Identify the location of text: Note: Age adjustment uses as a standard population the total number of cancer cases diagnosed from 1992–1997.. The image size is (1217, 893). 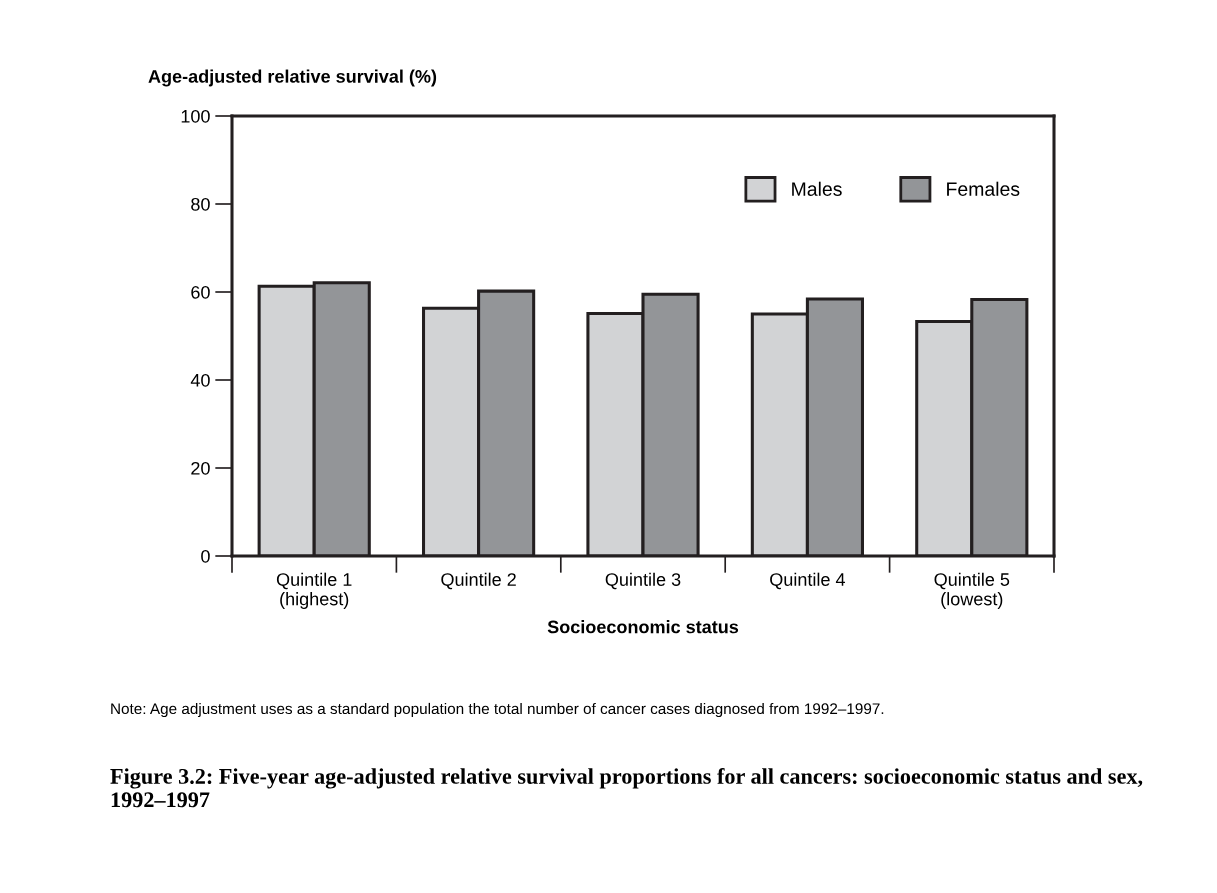
(497, 710).